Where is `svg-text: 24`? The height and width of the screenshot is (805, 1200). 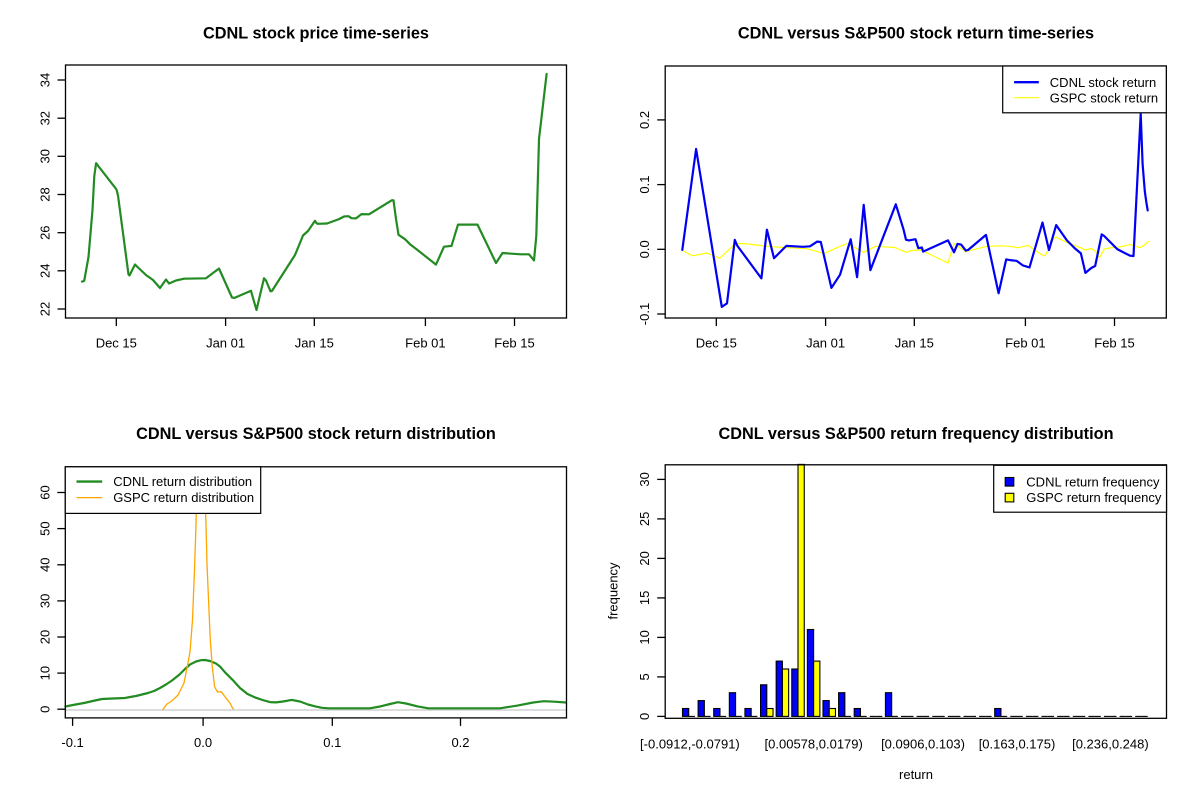
svg-text: 24 is located at coordinates (45, 271).